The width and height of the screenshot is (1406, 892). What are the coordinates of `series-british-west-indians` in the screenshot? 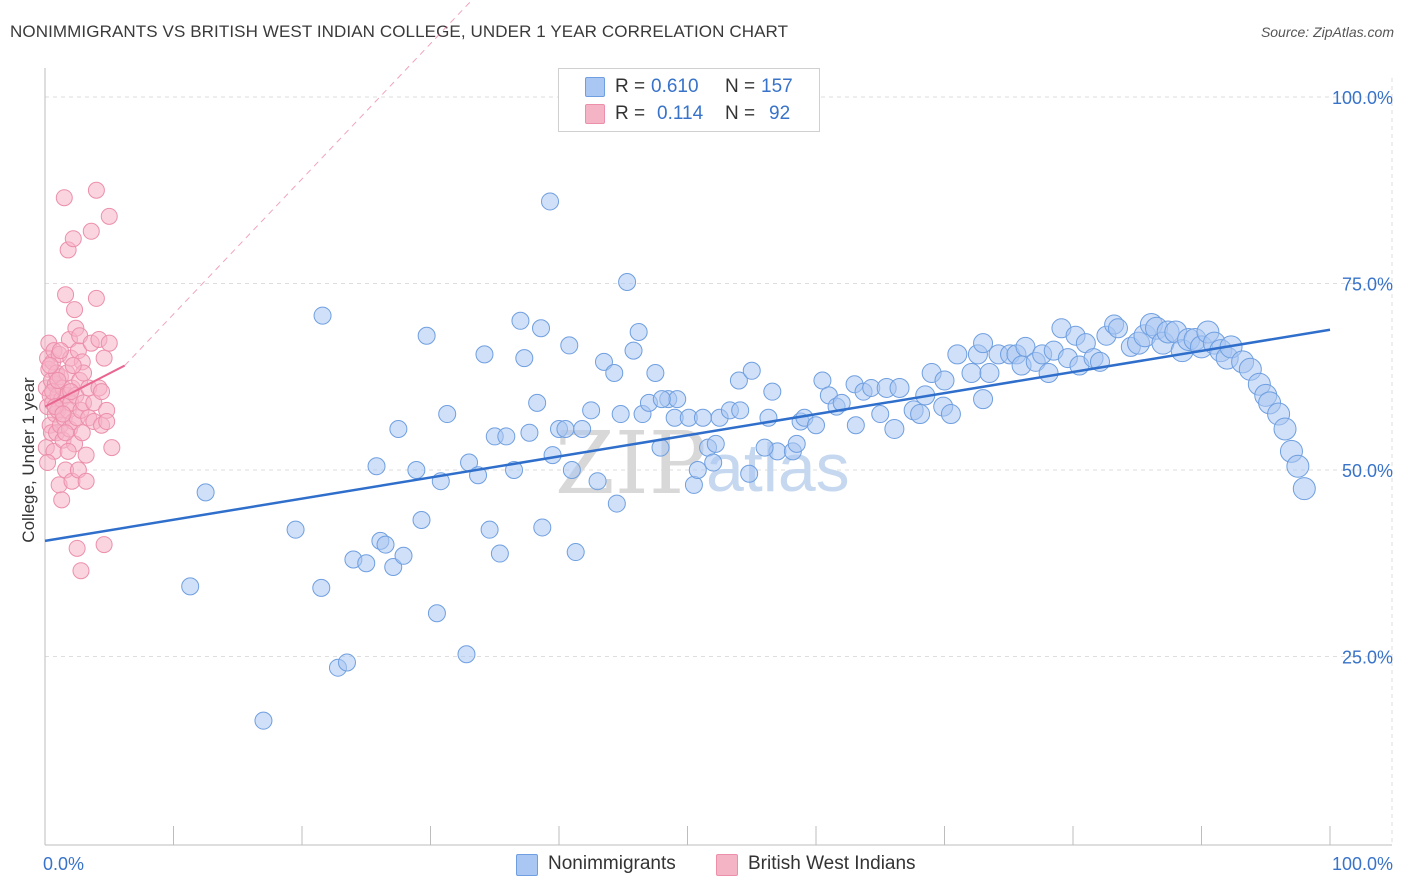 It's located at (79, 380).